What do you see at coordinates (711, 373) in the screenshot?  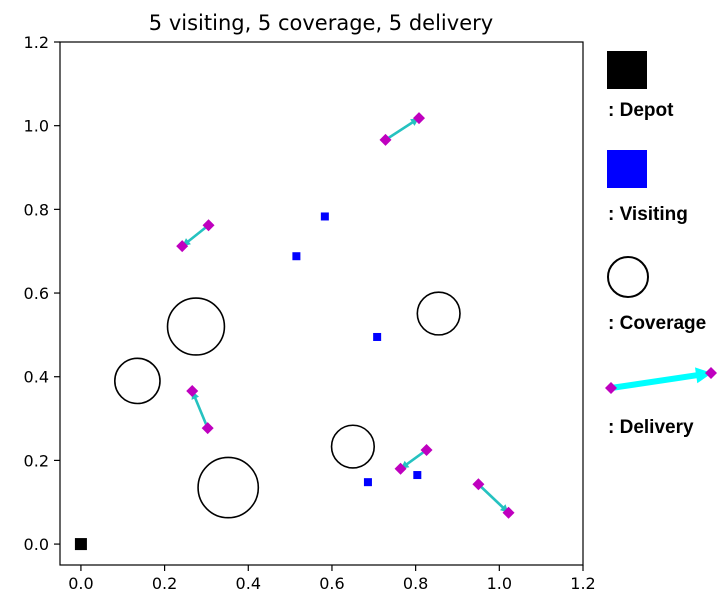 I see `legend-delivery-end-marker` at bounding box center [711, 373].